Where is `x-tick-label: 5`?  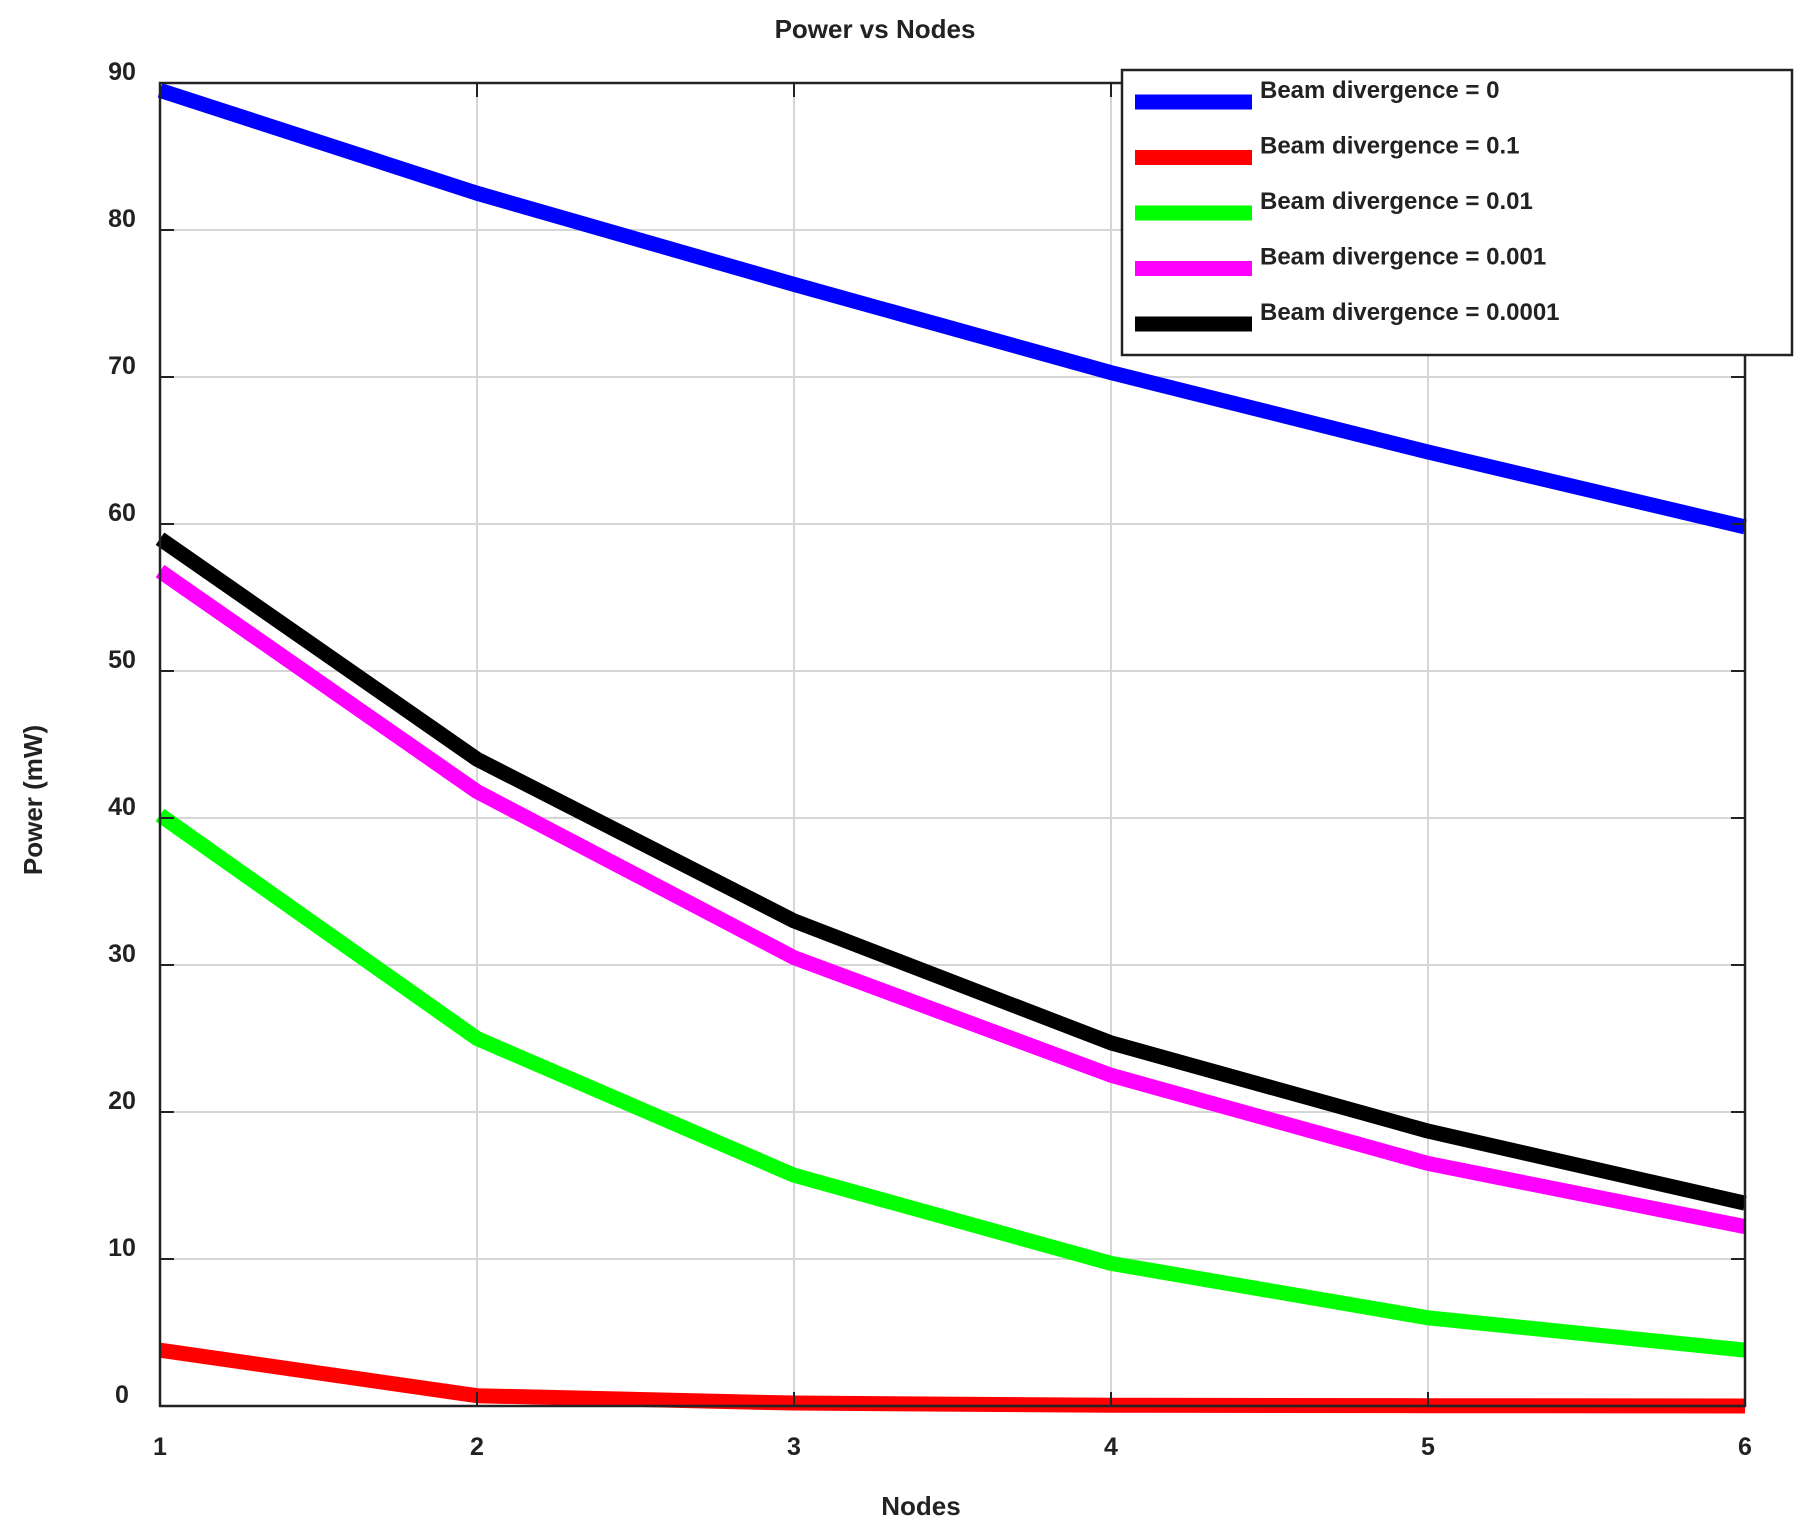
x-tick-label: 5 is located at coordinates (1428, 1447).